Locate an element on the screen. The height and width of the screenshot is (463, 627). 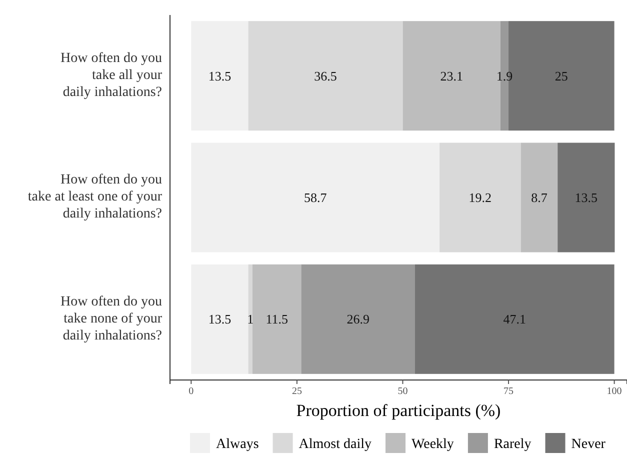
data-label: 8.7 is located at coordinates (539, 198).